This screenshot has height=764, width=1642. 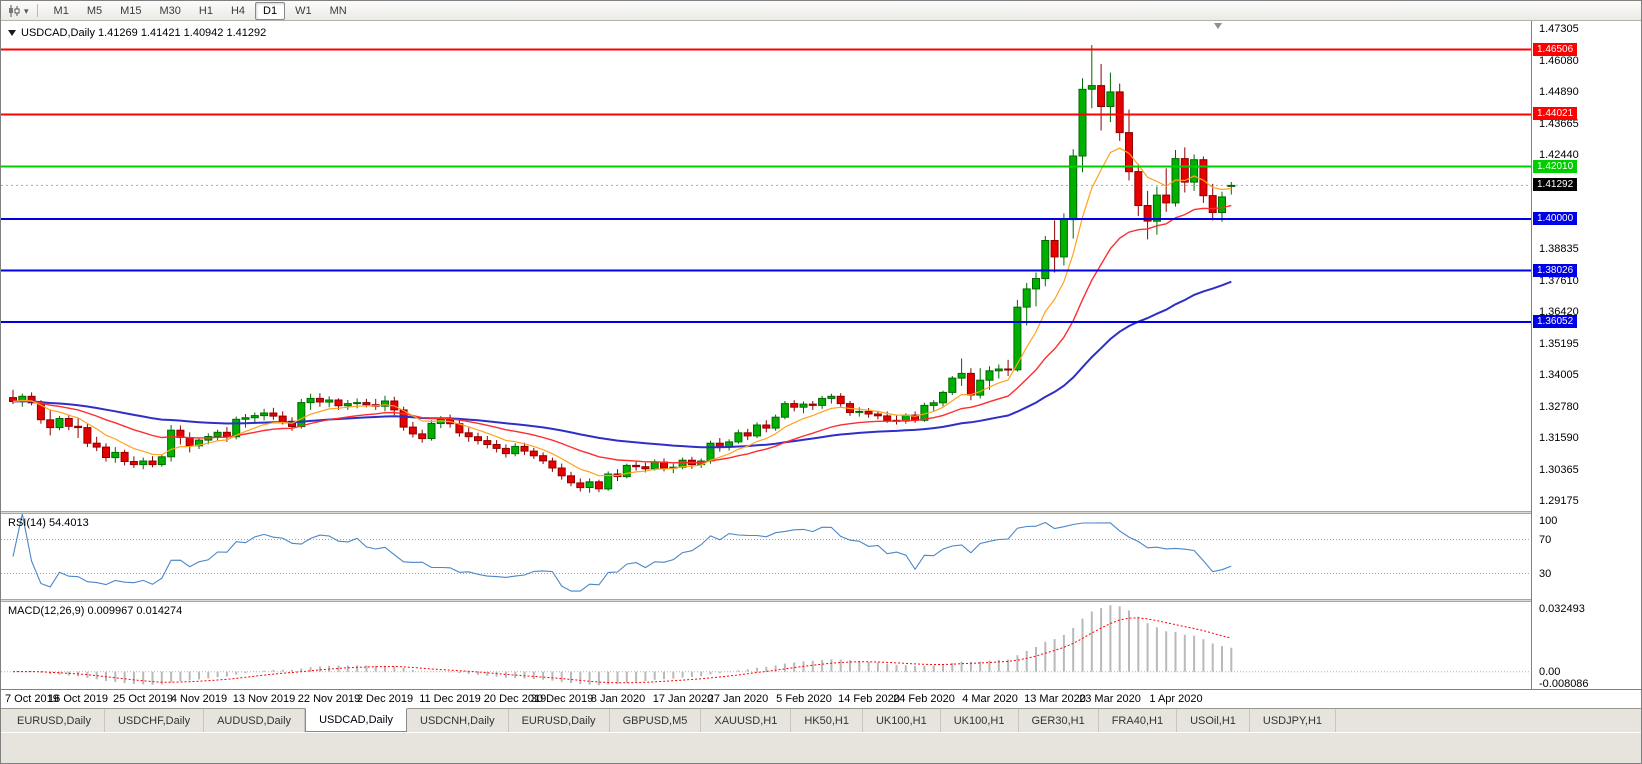 I want to click on chart-tab-GBPUSD-M5: GBPUSD,M5, so click(x=656, y=720).